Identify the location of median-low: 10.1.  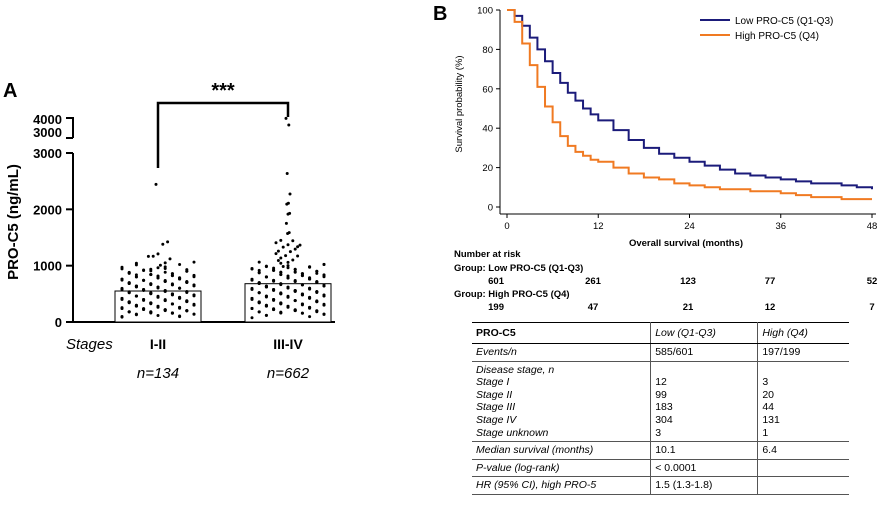
(704, 450).